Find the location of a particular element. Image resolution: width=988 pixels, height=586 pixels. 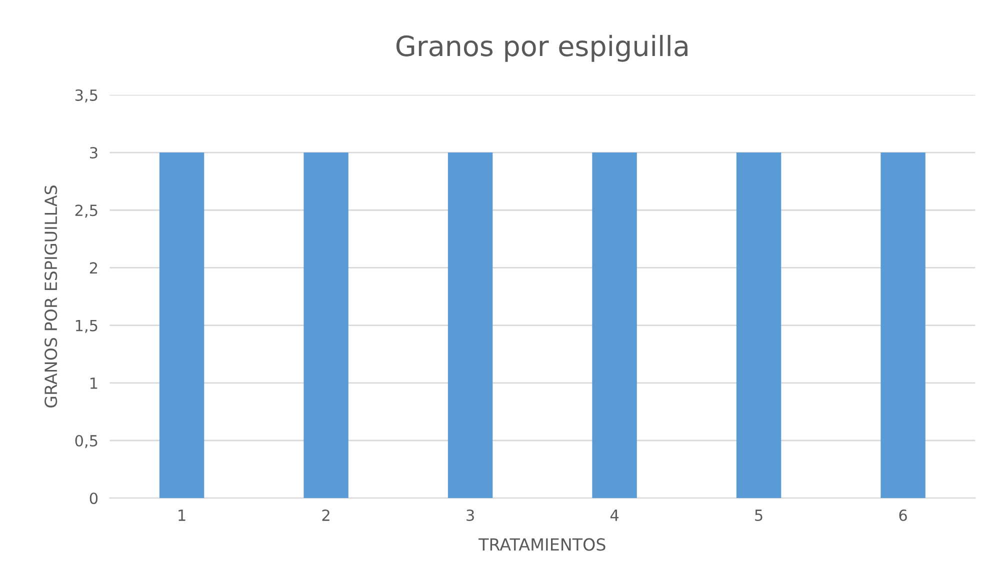

y-axis-title: GRANOS POR ESPIGUILLAS is located at coordinates (51, 297).